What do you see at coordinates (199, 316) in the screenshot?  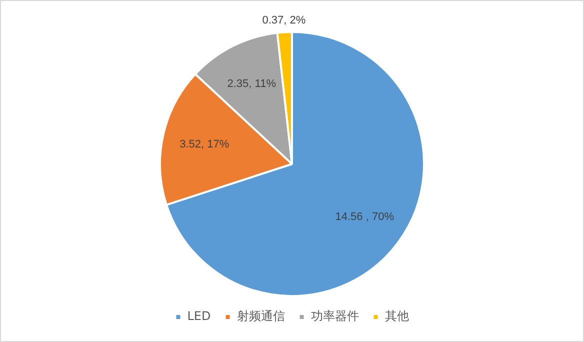 I see `legend-label: LED` at bounding box center [199, 316].